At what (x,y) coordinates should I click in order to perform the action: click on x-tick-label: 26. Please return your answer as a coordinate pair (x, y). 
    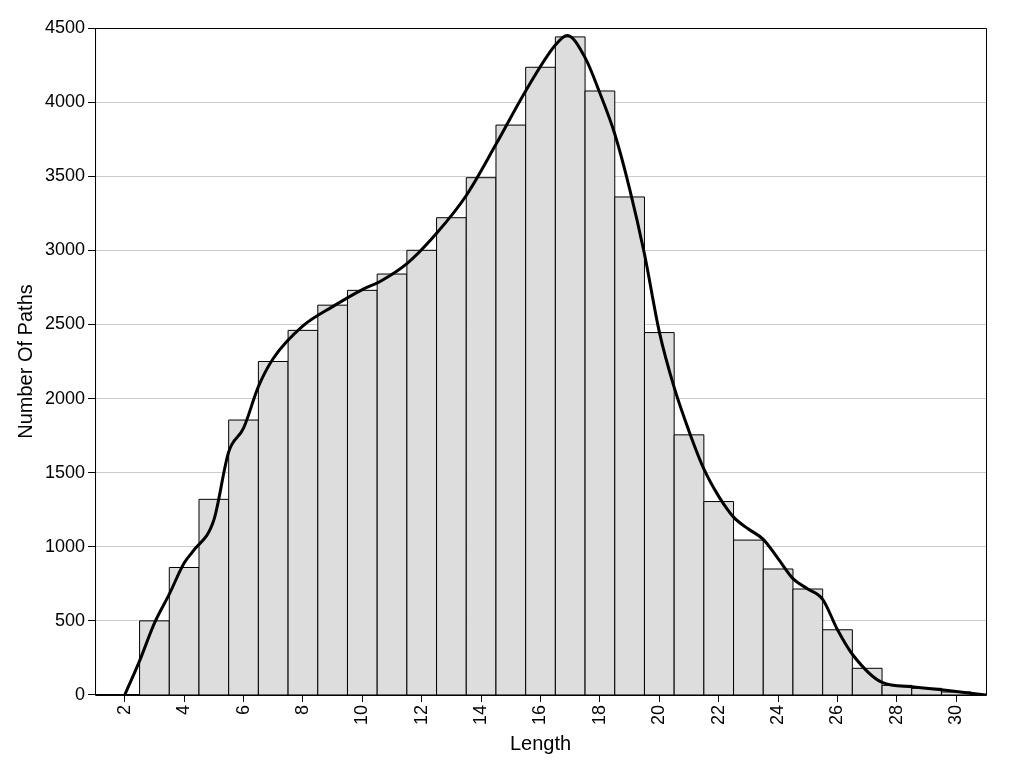
    Looking at the image, I should click on (836, 715).